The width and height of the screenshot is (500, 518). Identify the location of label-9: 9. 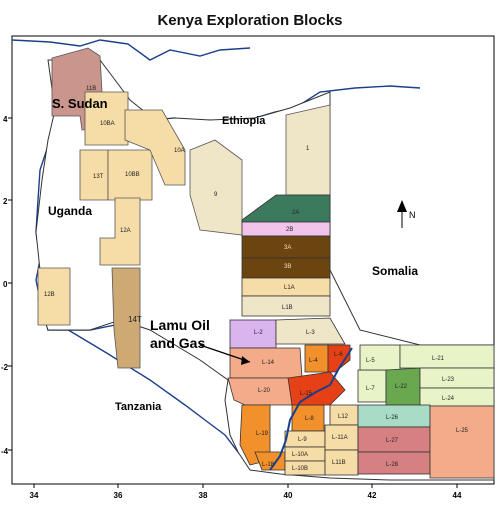
(216, 195).